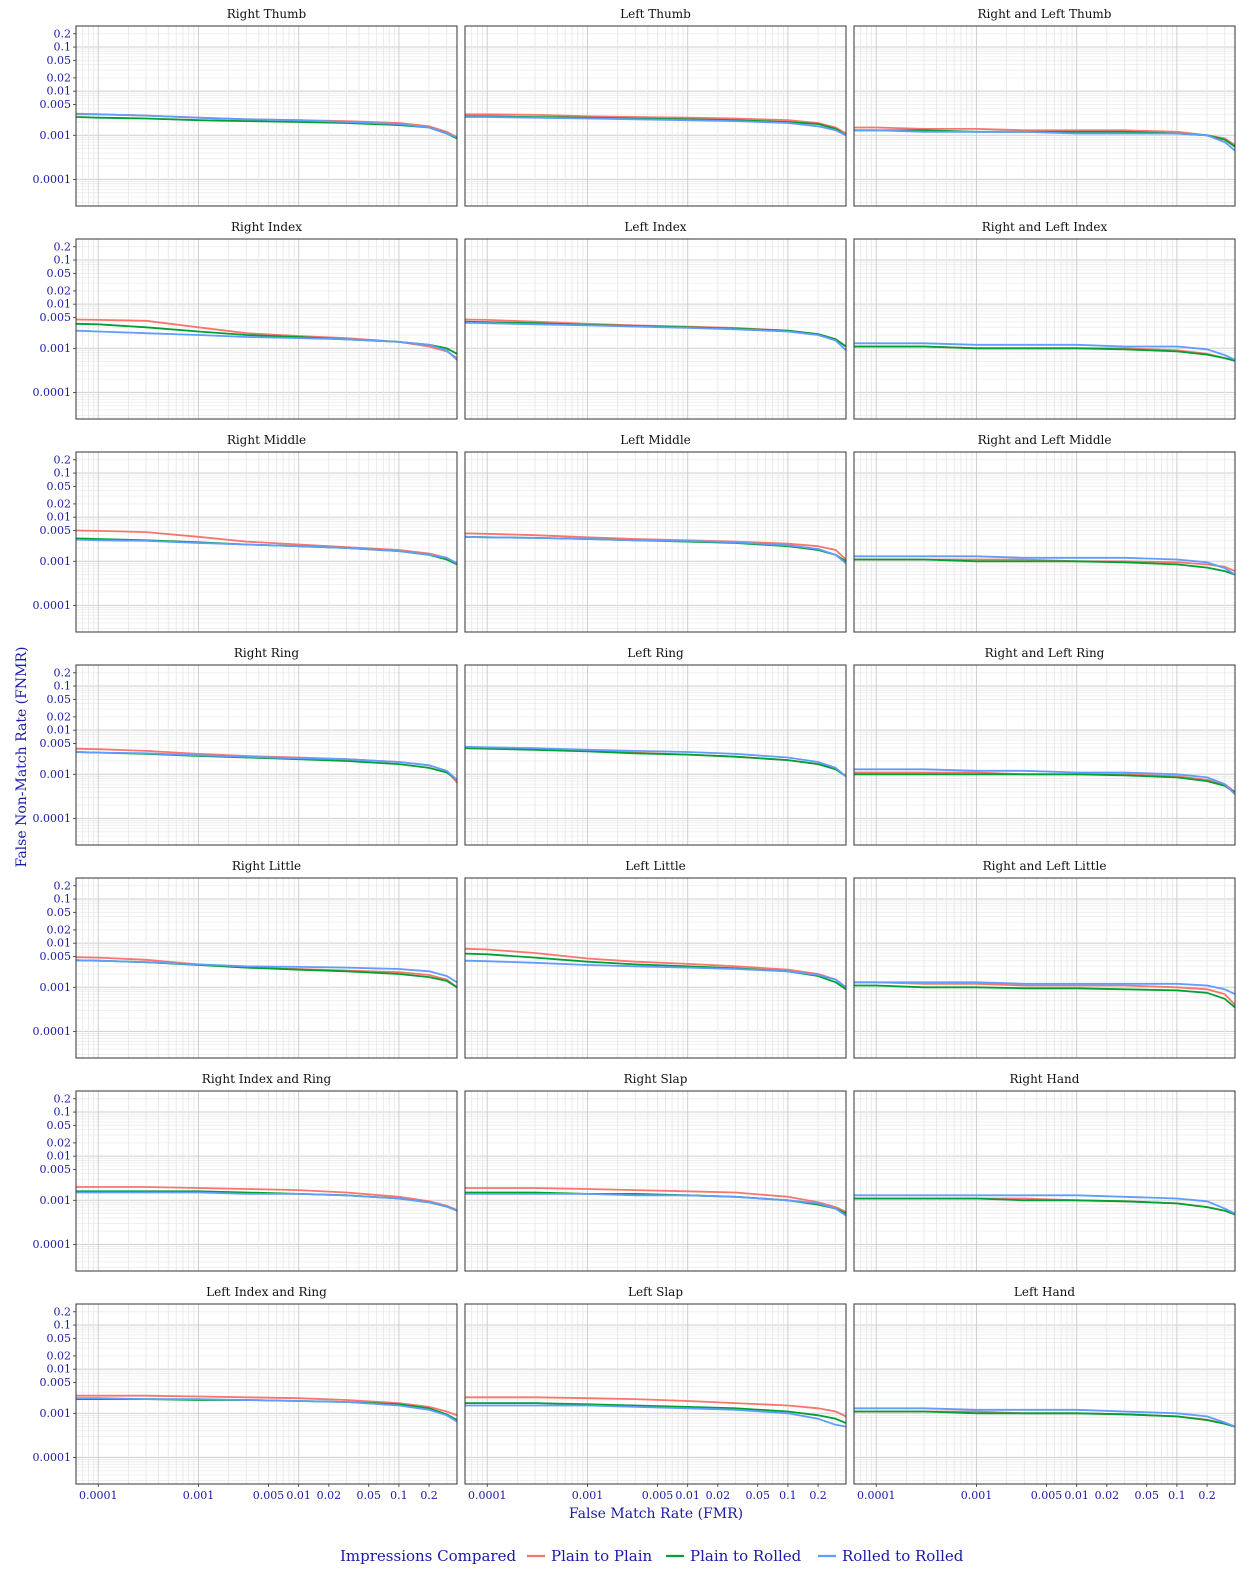 Image resolution: width=1238 pixels, height=1574 pixels. I want to click on x-tick-label: 0.005, so click(658, 1495).